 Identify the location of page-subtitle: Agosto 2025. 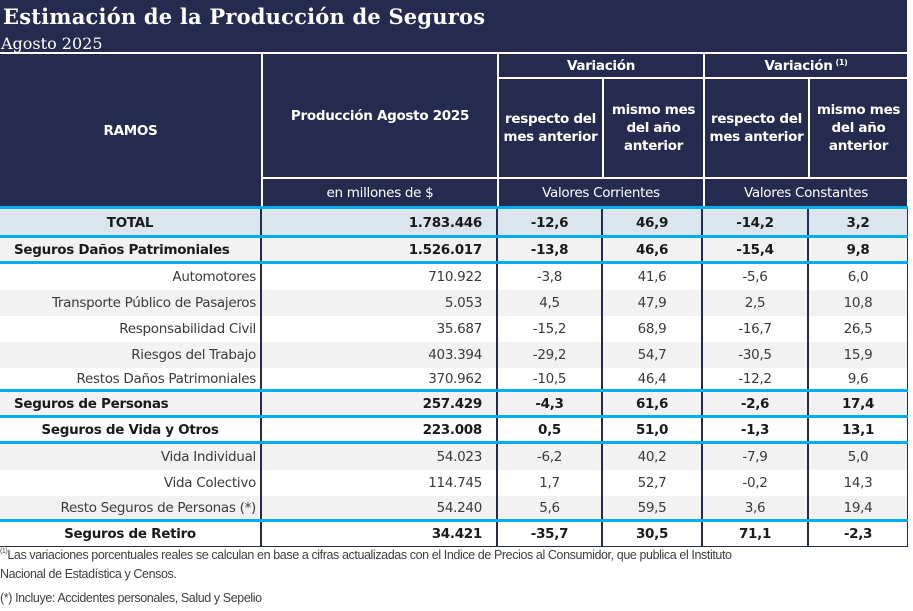
(52, 43).